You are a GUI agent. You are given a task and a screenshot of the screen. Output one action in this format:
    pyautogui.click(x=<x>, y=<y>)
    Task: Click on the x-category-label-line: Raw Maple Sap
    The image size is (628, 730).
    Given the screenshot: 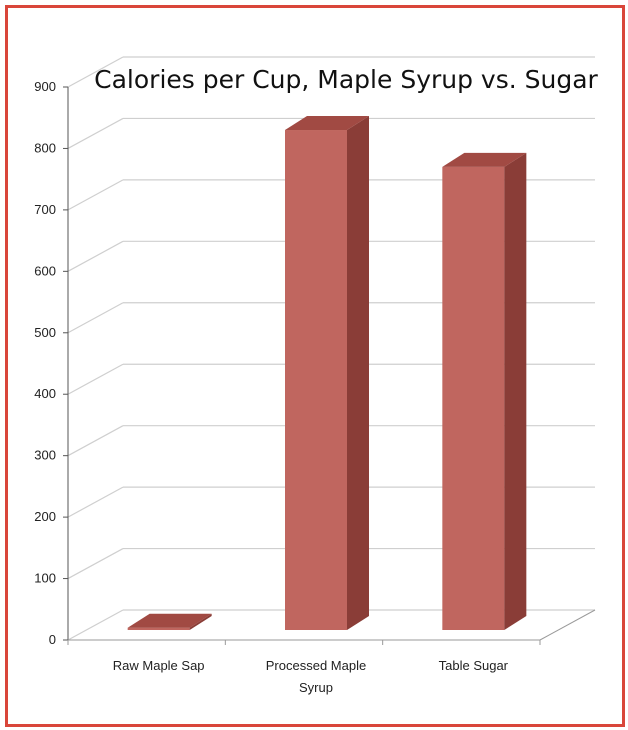 What is the action you would take?
    pyautogui.click(x=159, y=665)
    